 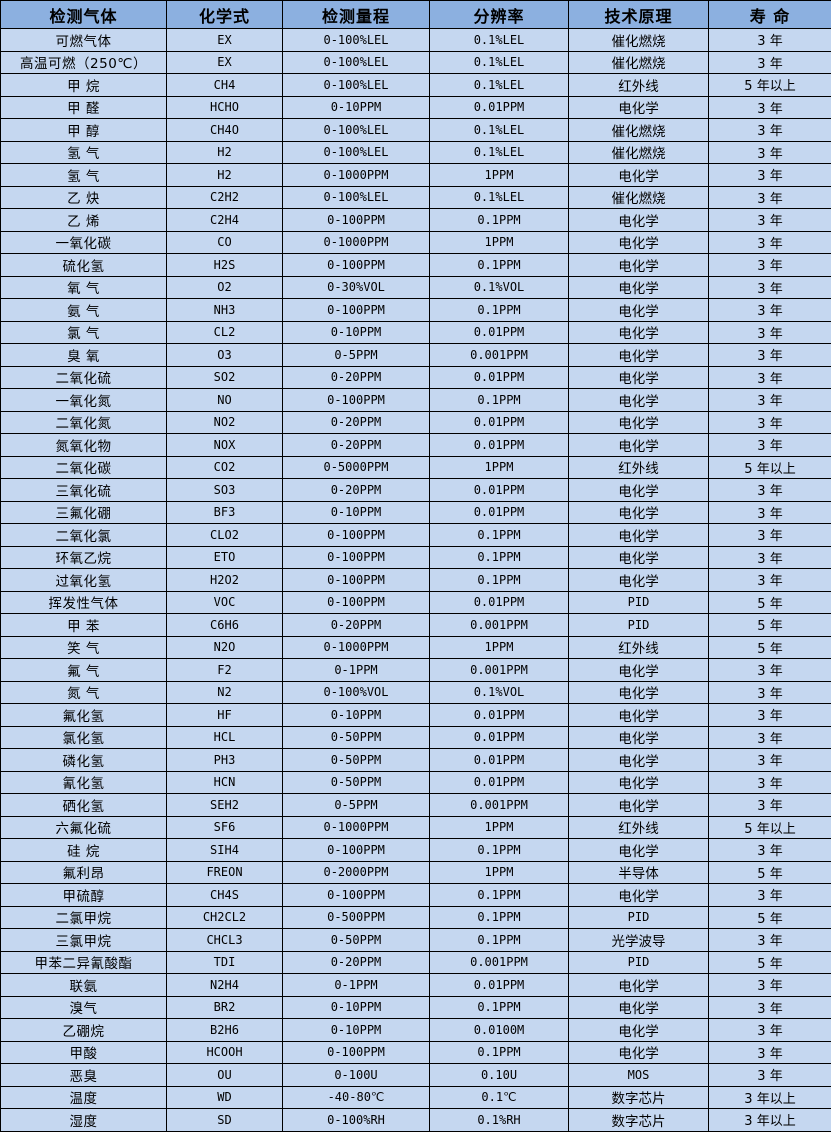 What do you see at coordinates (84, 895) in the screenshot?
I see `cell-gas: 甲硫醇` at bounding box center [84, 895].